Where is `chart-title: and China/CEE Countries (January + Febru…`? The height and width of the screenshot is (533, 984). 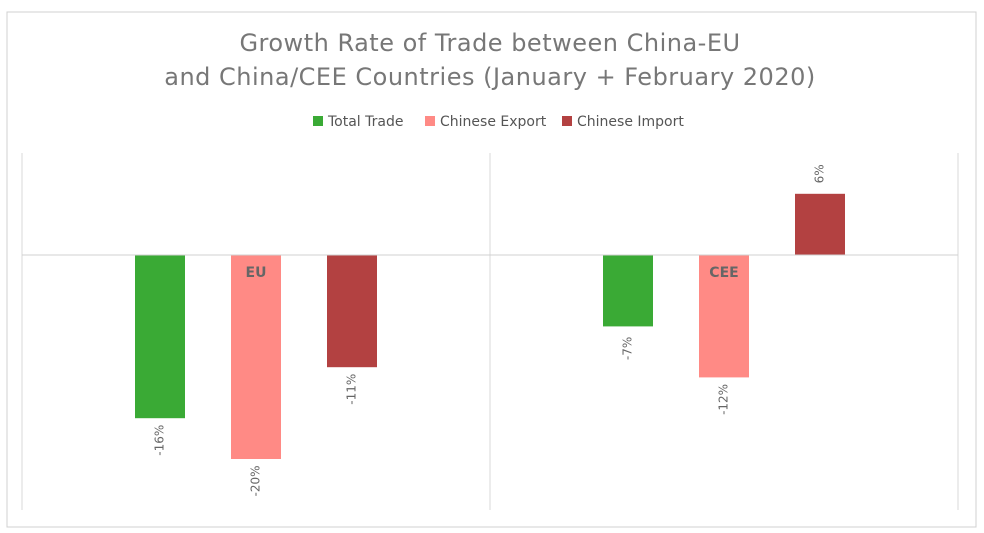
chart-title: and China/CEE Countries (January + Febru… is located at coordinates (489, 77).